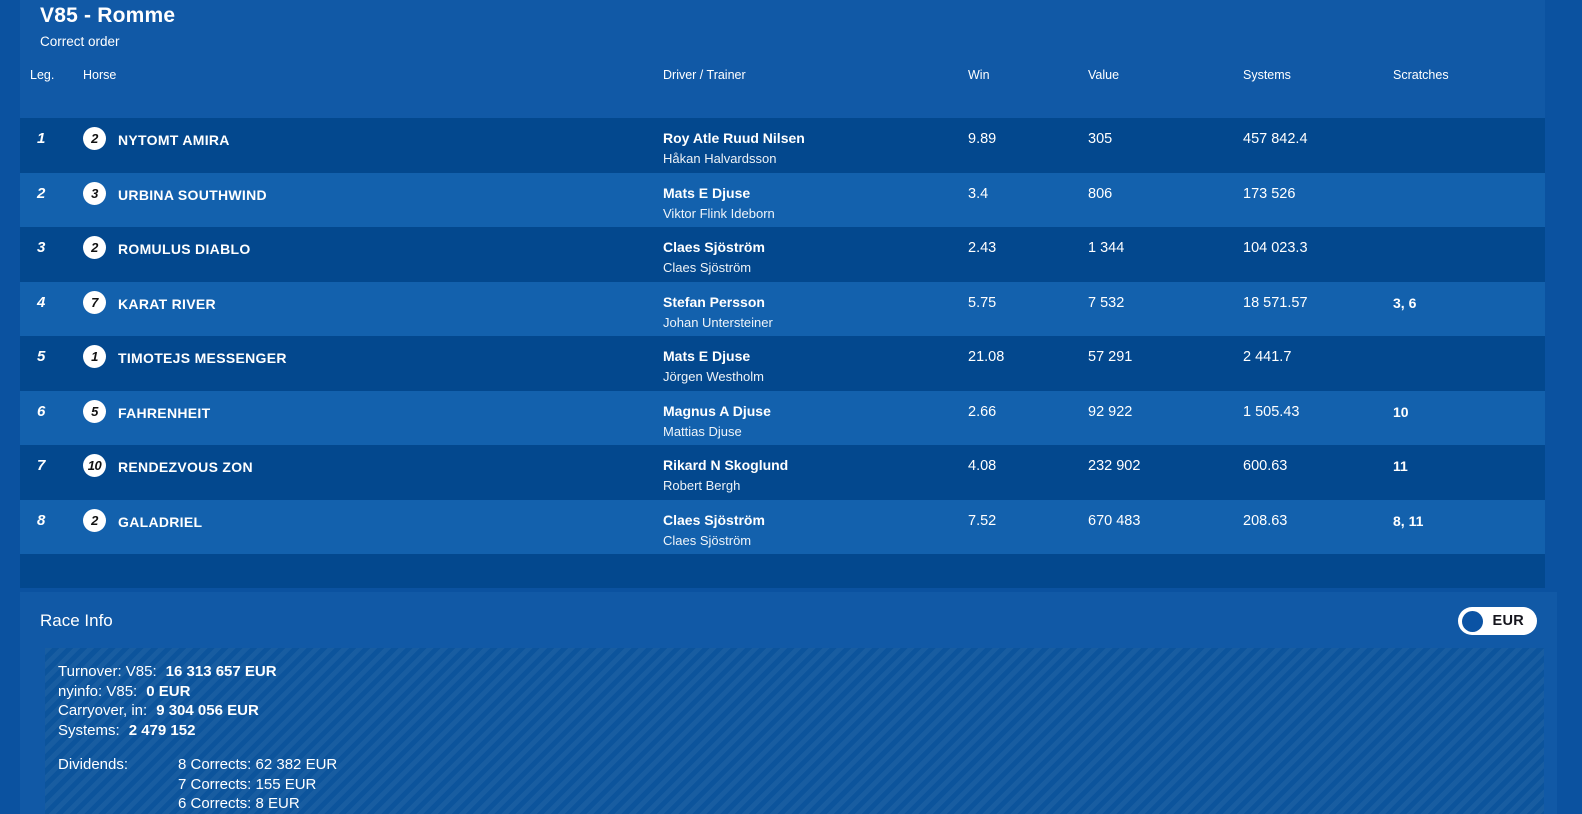 This screenshot has height=814, width=1582. I want to click on page-title: V85 - Romme, so click(108, 15).